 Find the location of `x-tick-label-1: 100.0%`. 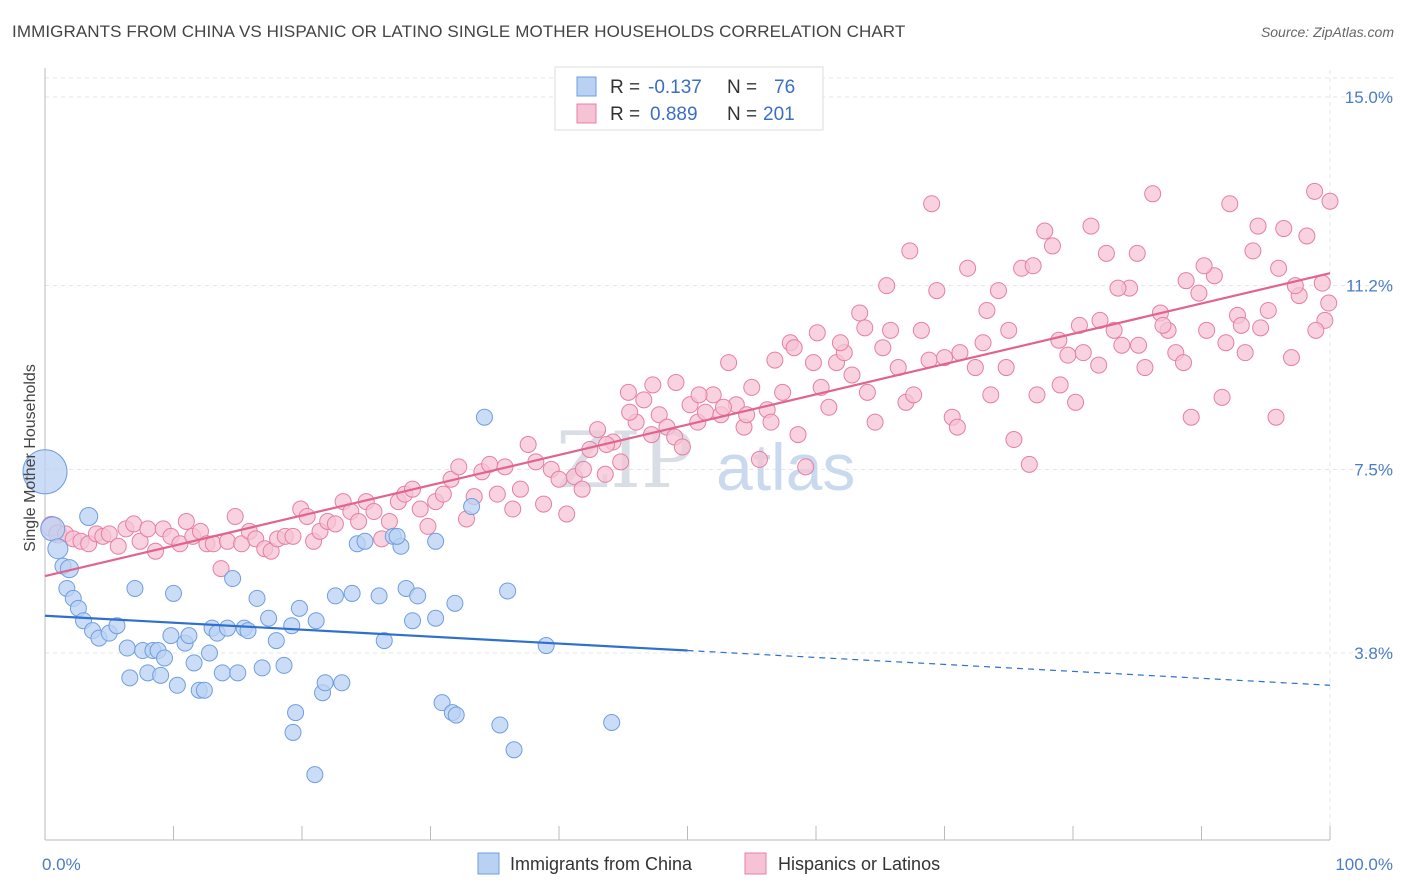

x-tick-label-1: 100.0% is located at coordinates (1364, 864).